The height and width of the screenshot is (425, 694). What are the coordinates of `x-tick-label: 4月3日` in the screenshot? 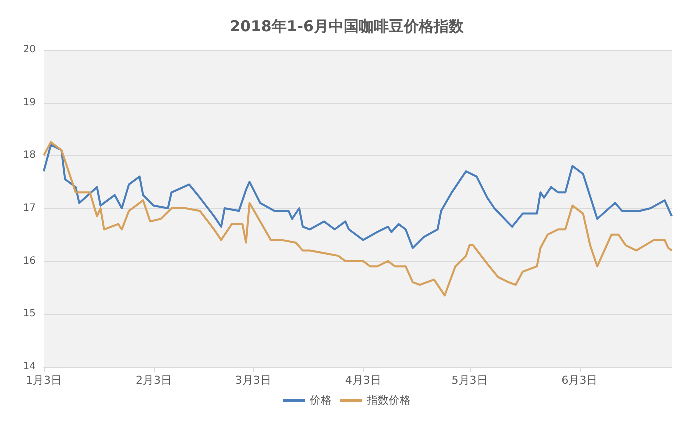 It's located at (363, 380).